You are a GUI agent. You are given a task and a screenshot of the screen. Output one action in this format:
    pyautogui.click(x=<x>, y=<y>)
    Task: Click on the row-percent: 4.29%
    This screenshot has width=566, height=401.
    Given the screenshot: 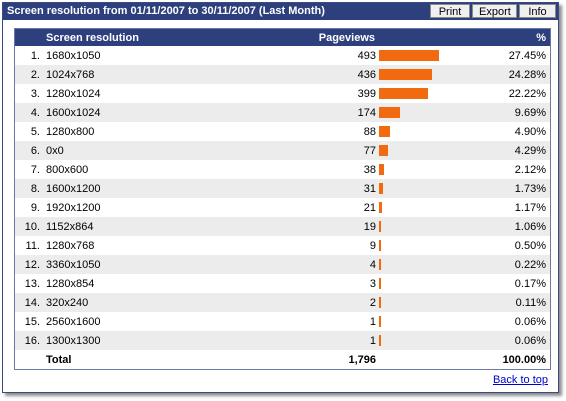 What is the action you would take?
    pyautogui.click(x=530, y=150)
    